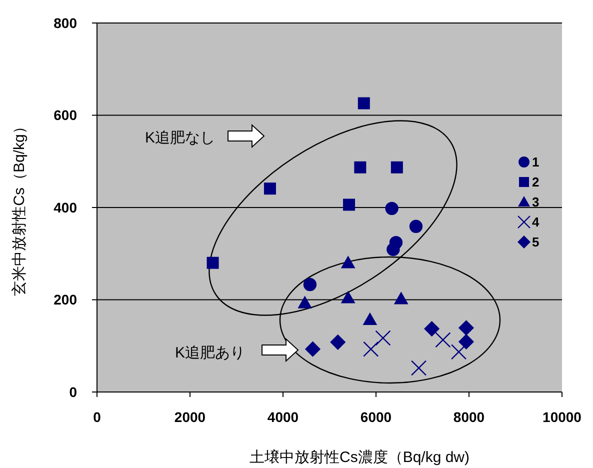  Describe the element at coordinates (359, 457) in the screenshot. I see `x-axis-title: 土壌中放射性Cs濃度（Bq/kg dw)` at that location.